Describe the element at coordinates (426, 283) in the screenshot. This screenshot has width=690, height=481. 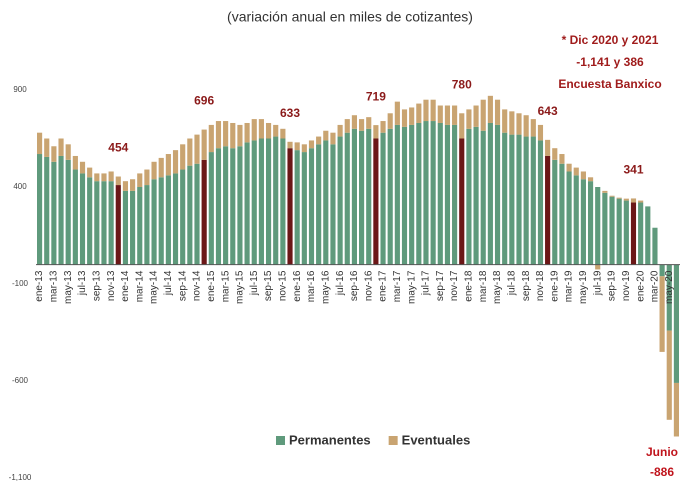
I see `x-tick-label: jul-17` at that location.